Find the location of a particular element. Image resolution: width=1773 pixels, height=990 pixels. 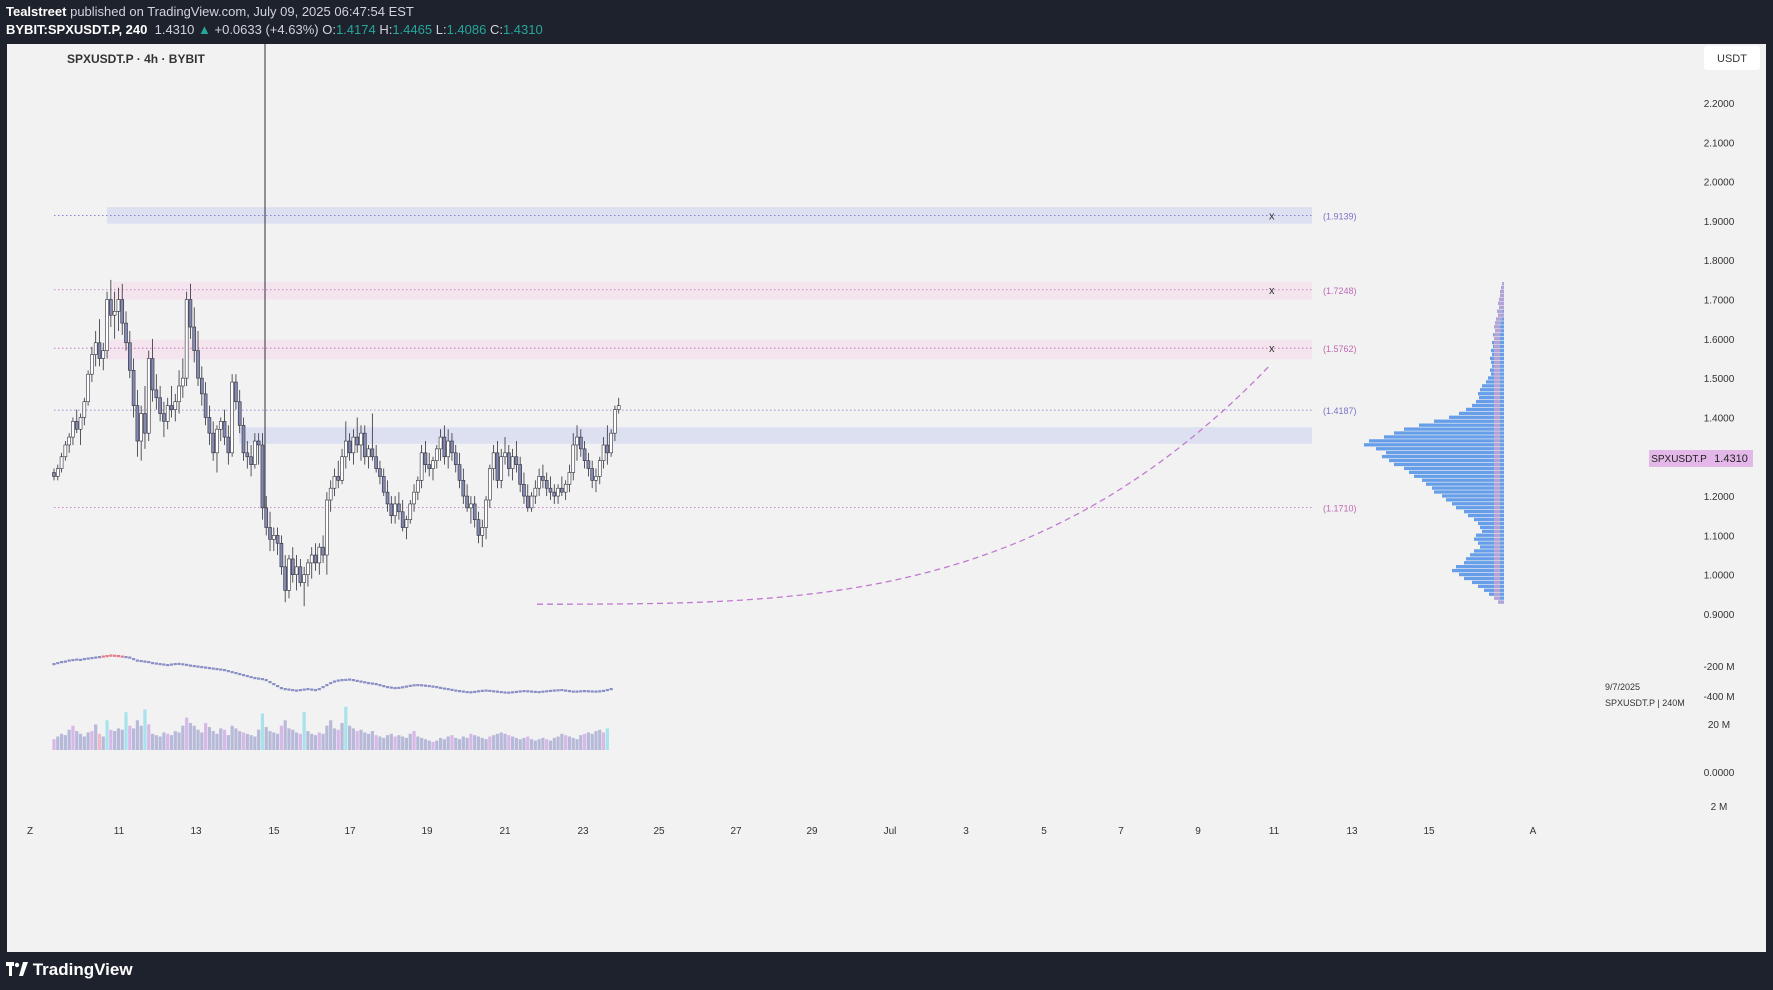

price-tag-symbol: SPXUSDT.P is located at coordinates (1679, 459).